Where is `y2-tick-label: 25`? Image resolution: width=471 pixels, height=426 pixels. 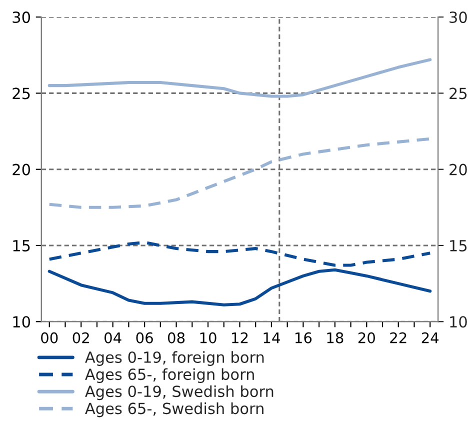
y2-tick-label: 25 is located at coordinates (458, 94).